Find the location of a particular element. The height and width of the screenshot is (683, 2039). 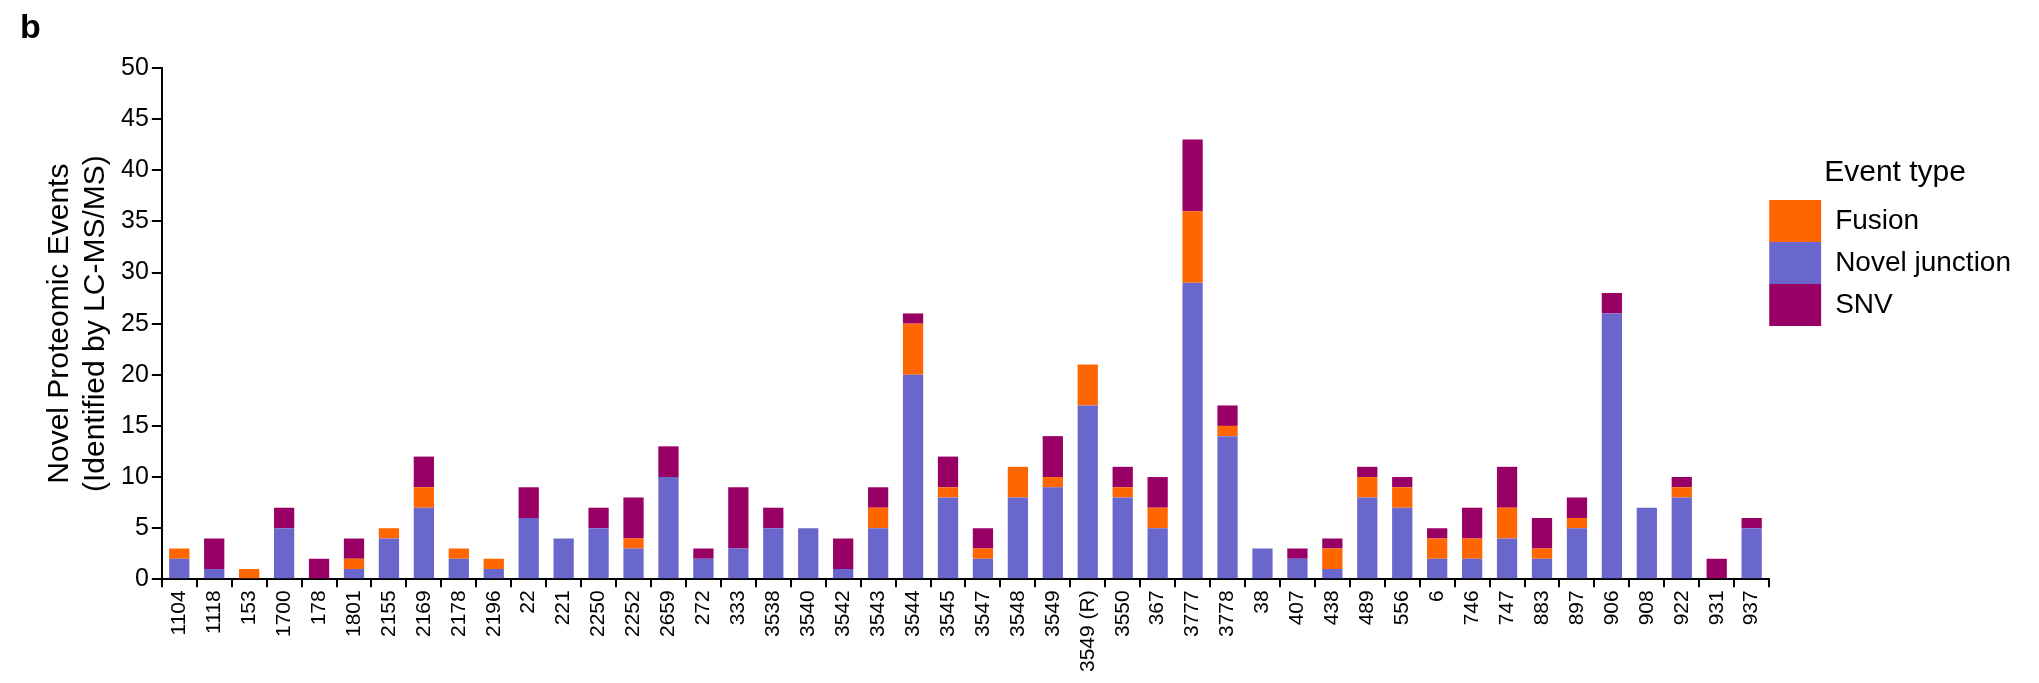

x-tick-label: 178 is located at coordinates (317, 608).